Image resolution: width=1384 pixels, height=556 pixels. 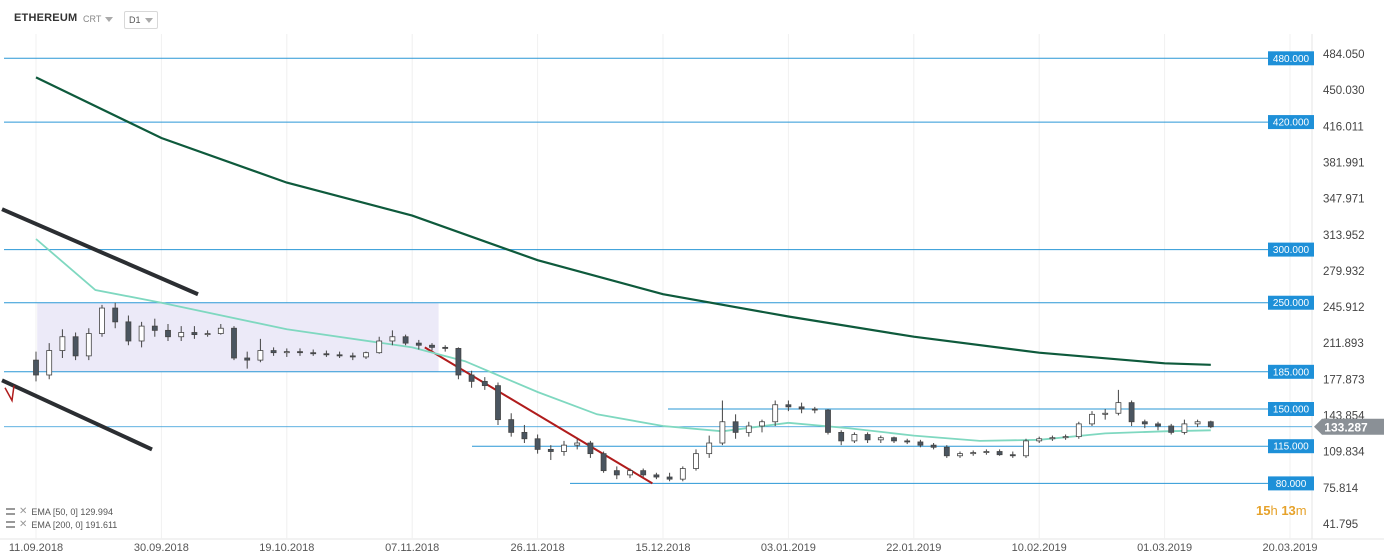 What do you see at coordinates (77, 415) in the screenshot?
I see `channel-line-lower` at bounding box center [77, 415].